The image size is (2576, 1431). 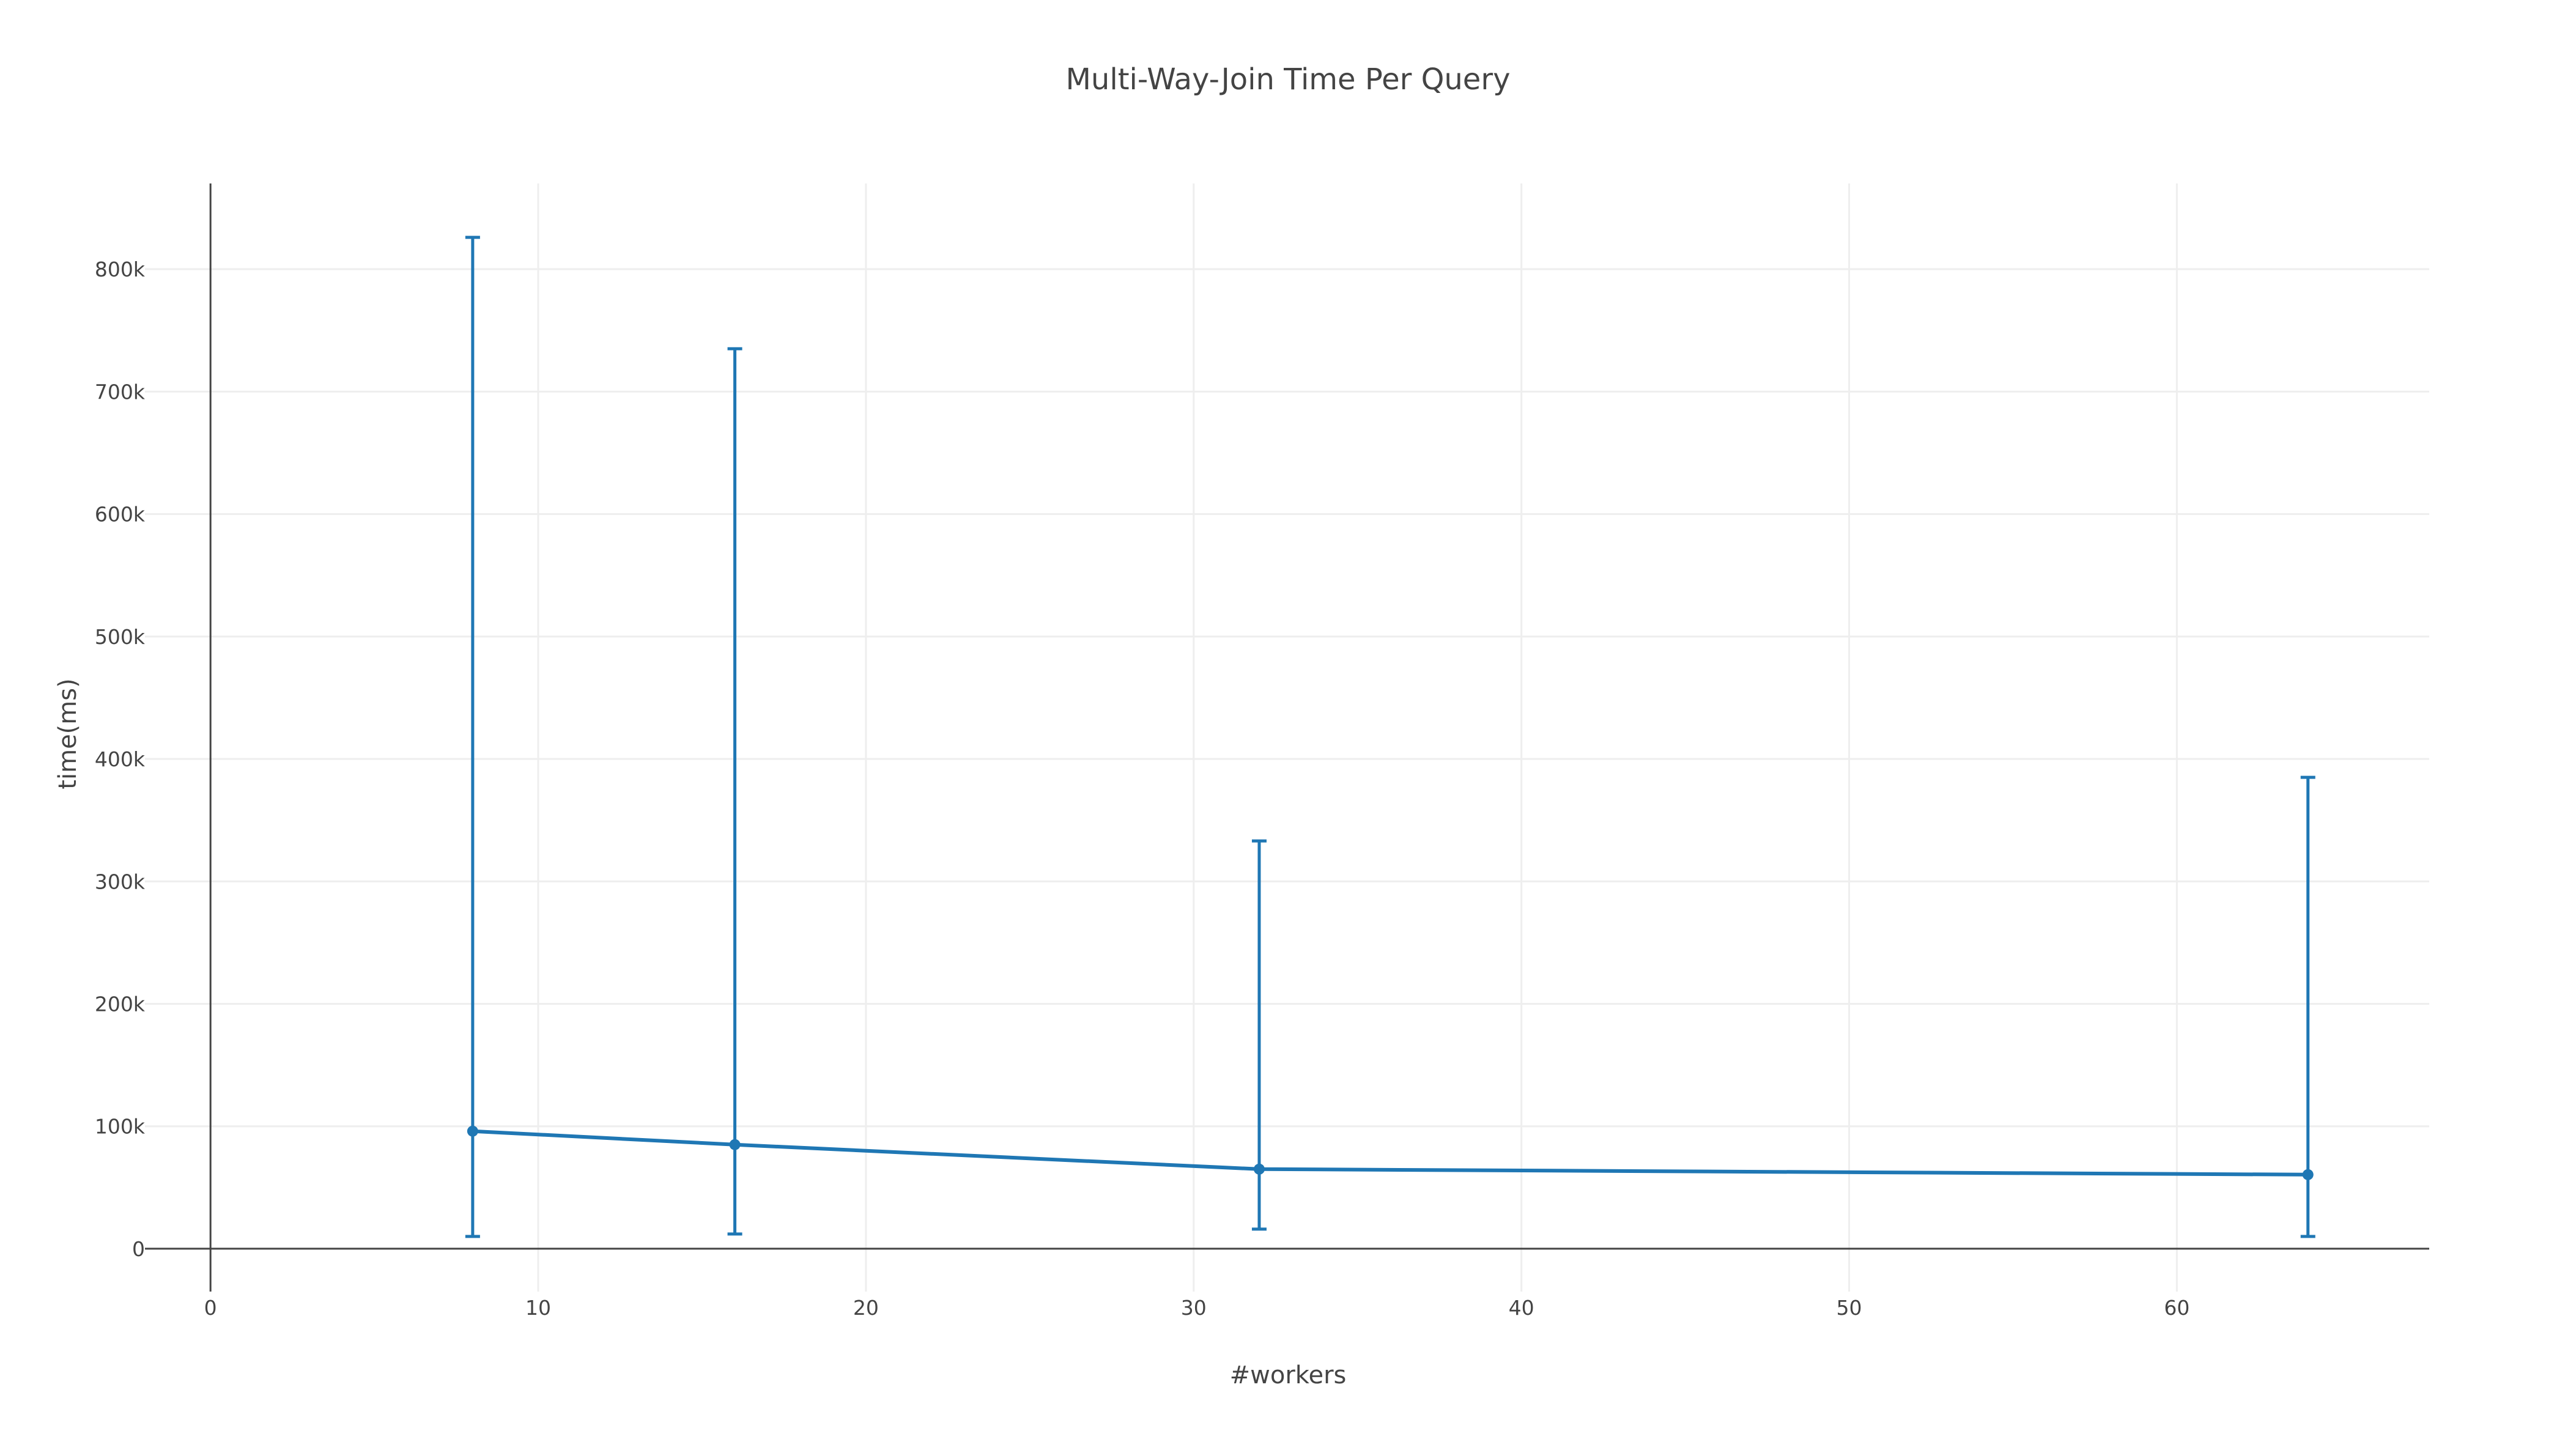 What do you see at coordinates (120, 1127) in the screenshot?
I see `y-tick-label: 100k` at bounding box center [120, 1127].